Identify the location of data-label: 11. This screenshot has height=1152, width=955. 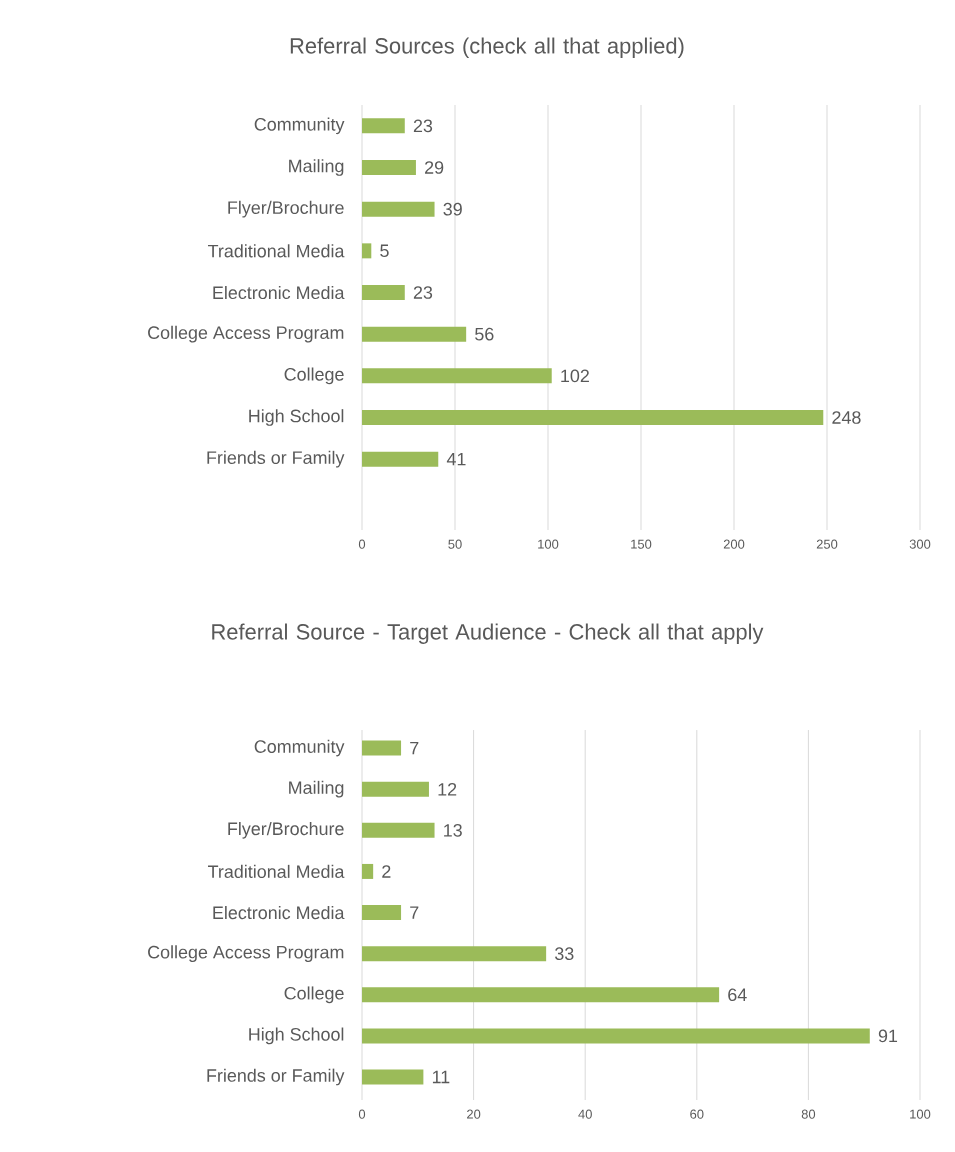
(441, 1077).